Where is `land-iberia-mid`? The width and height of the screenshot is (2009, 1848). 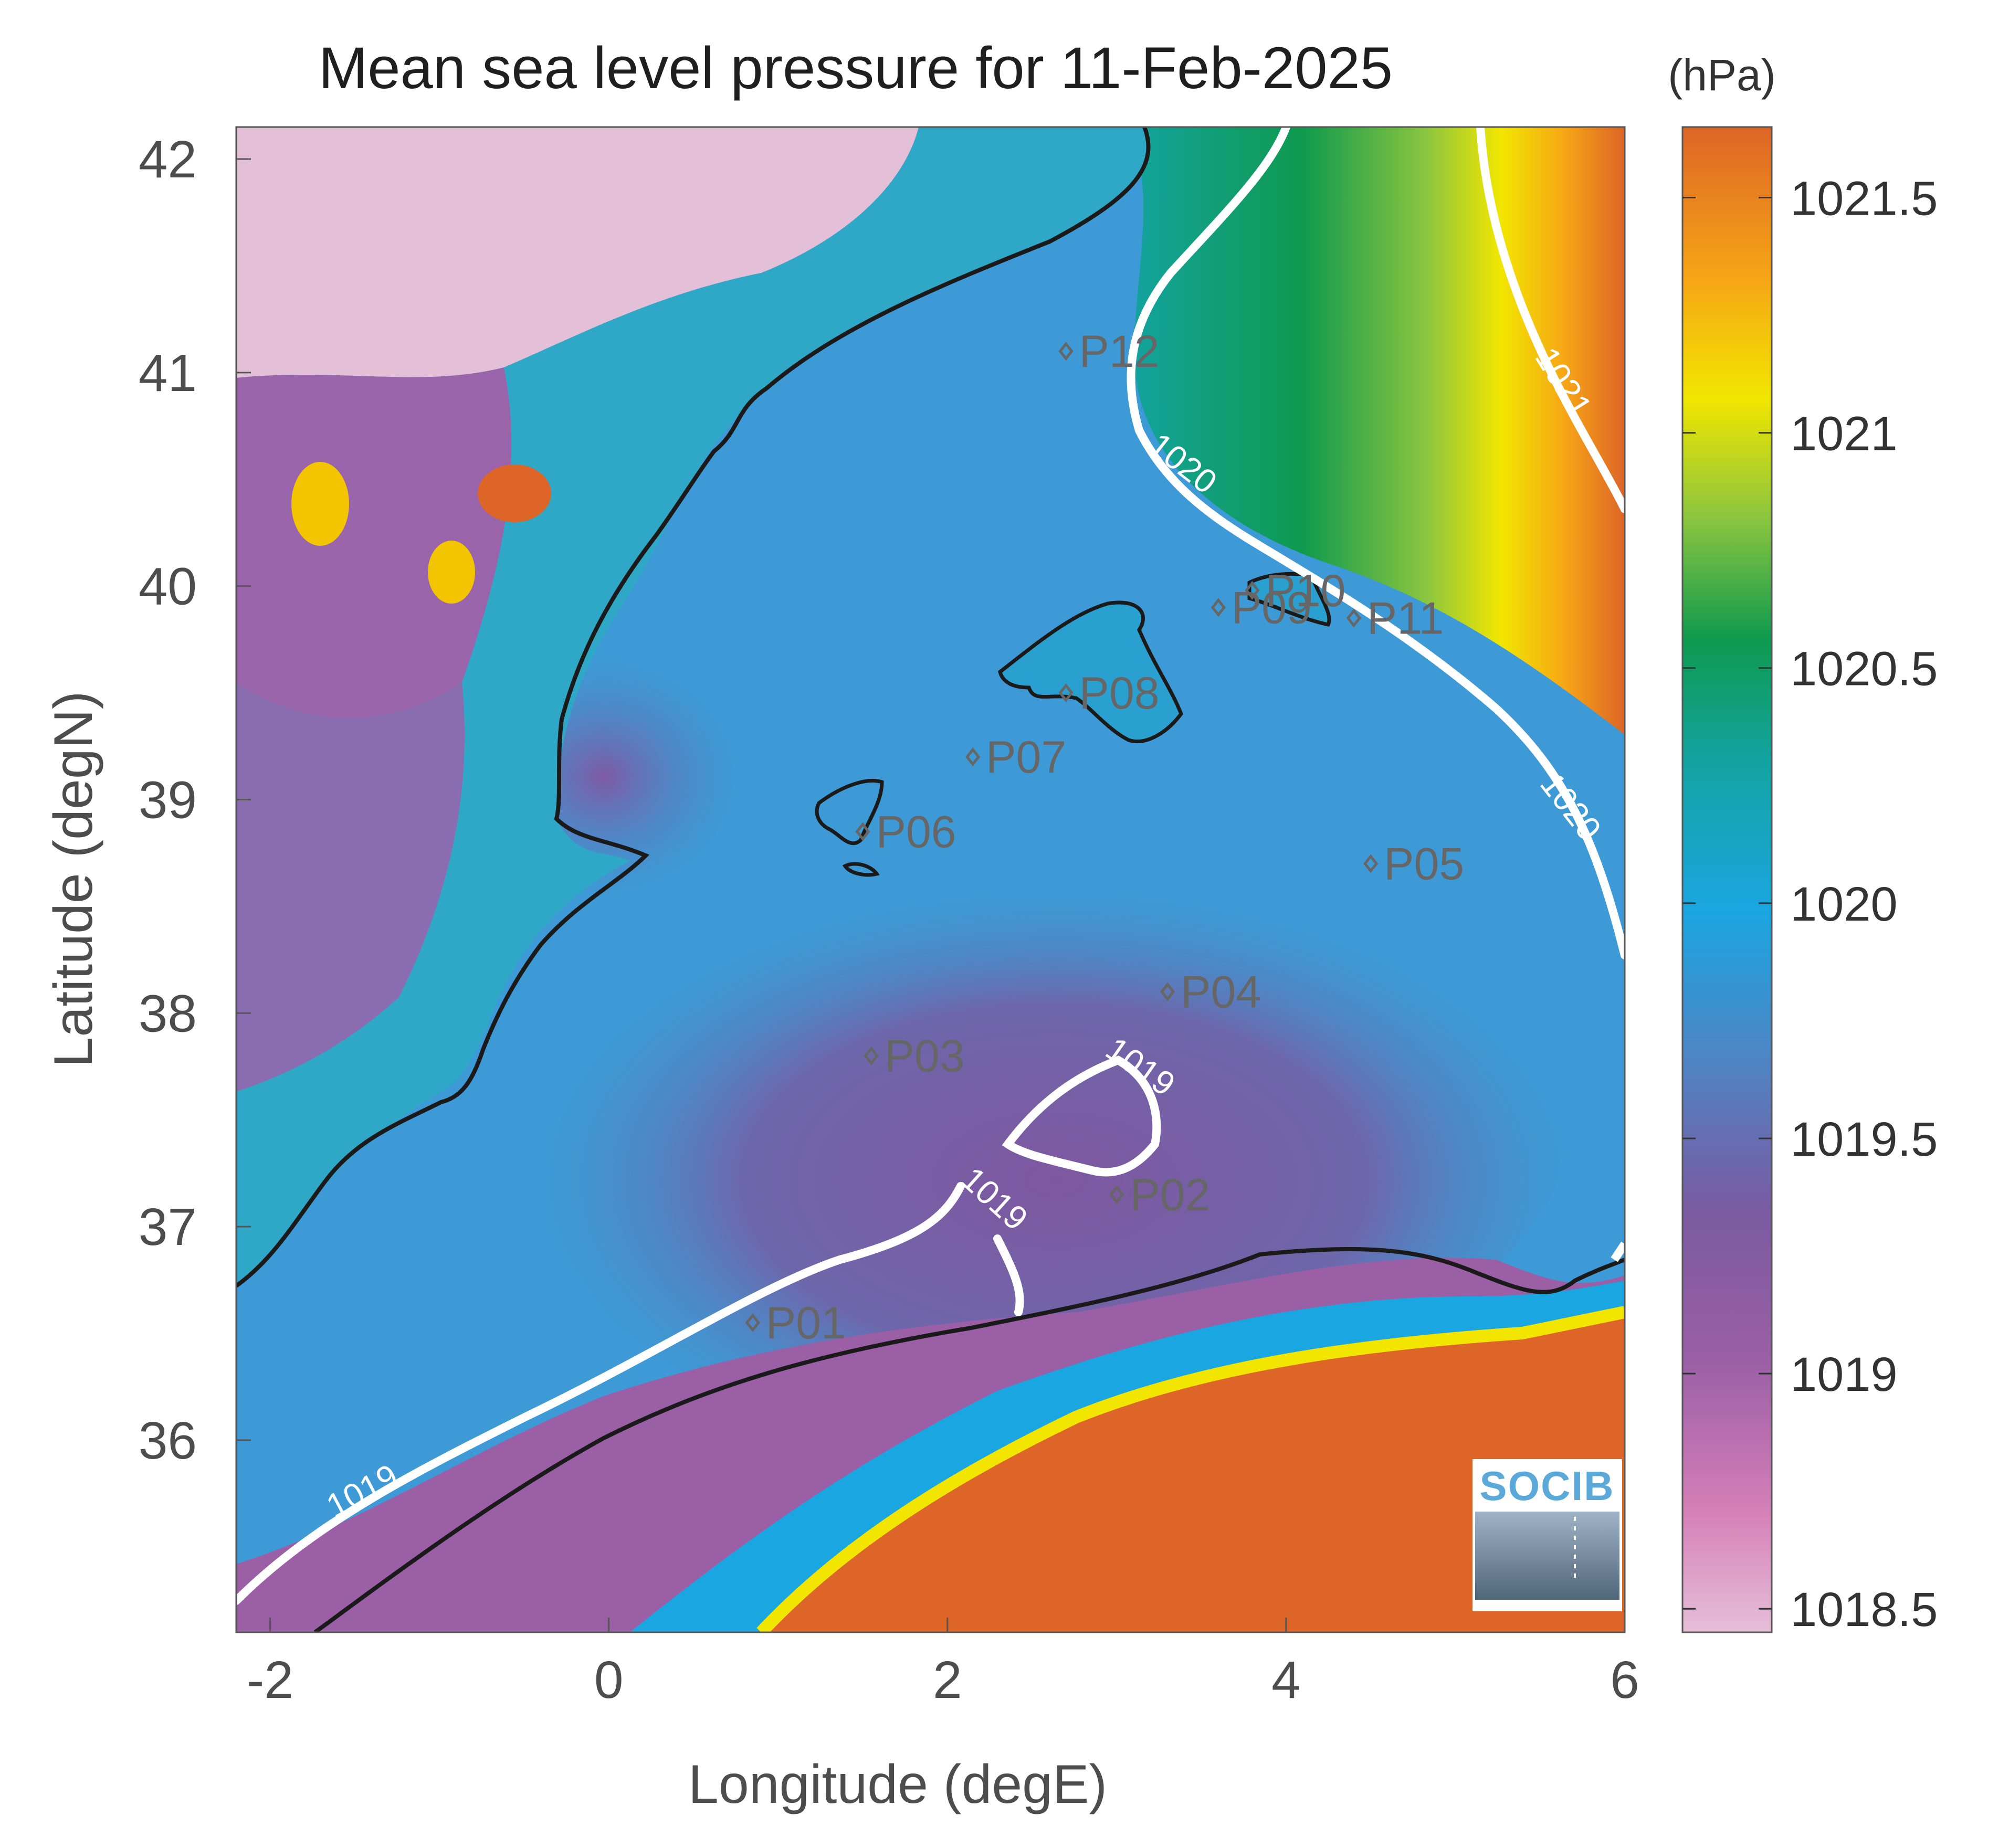 land-iberia-mid is located at coordinates (374, 545).